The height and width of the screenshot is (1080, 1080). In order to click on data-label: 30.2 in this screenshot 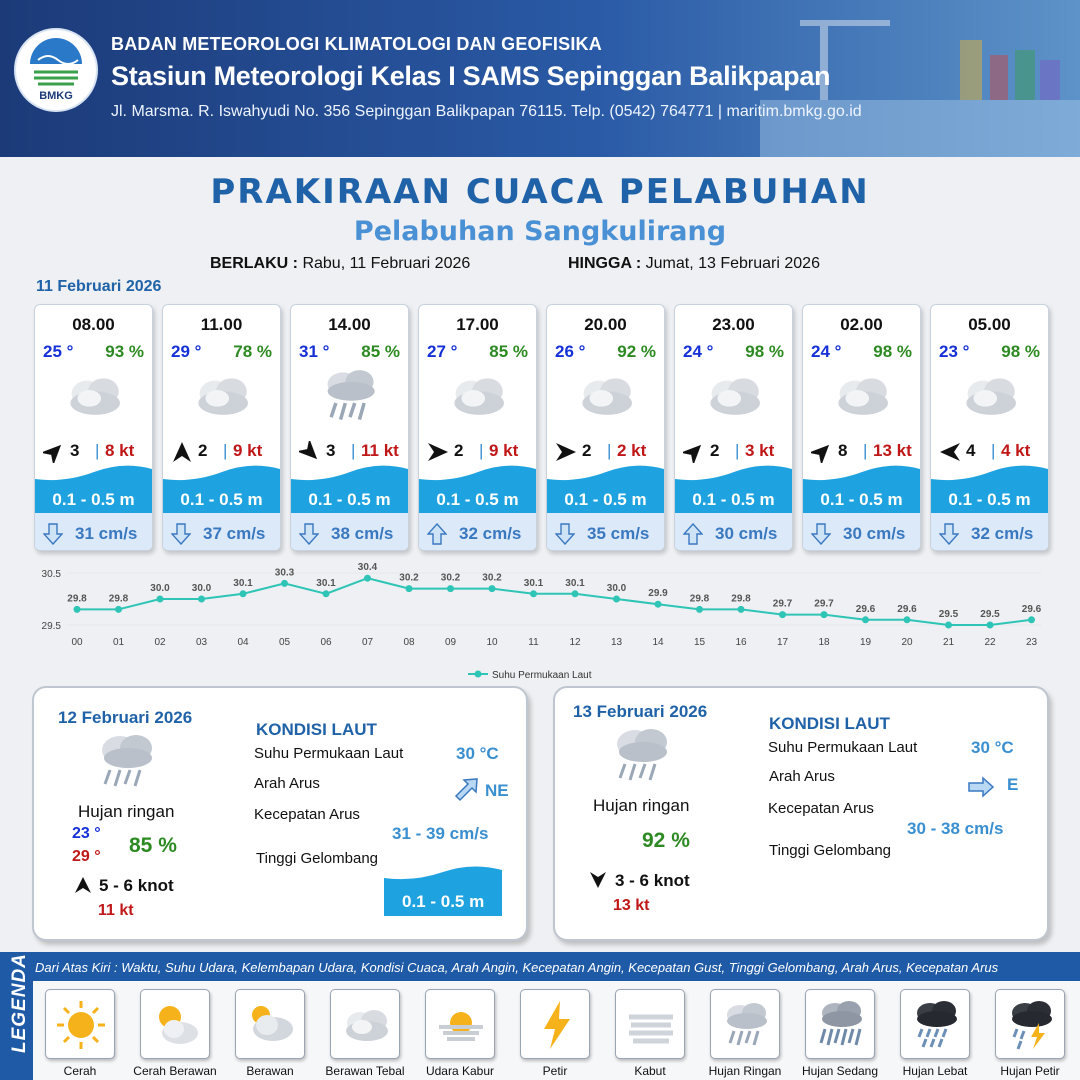, I will do `click(451, 578)`.